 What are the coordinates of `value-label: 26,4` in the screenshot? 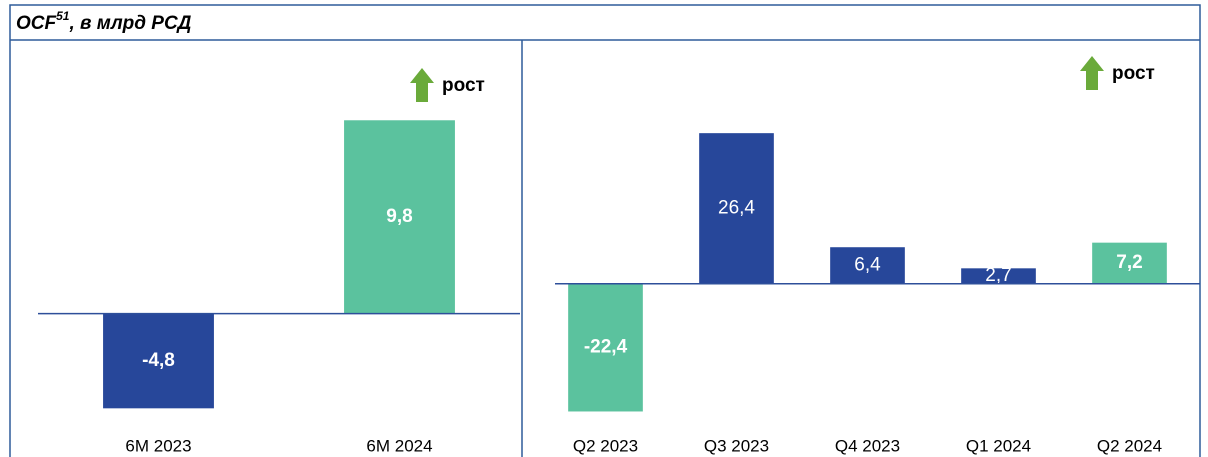 It's located at (736, 207).